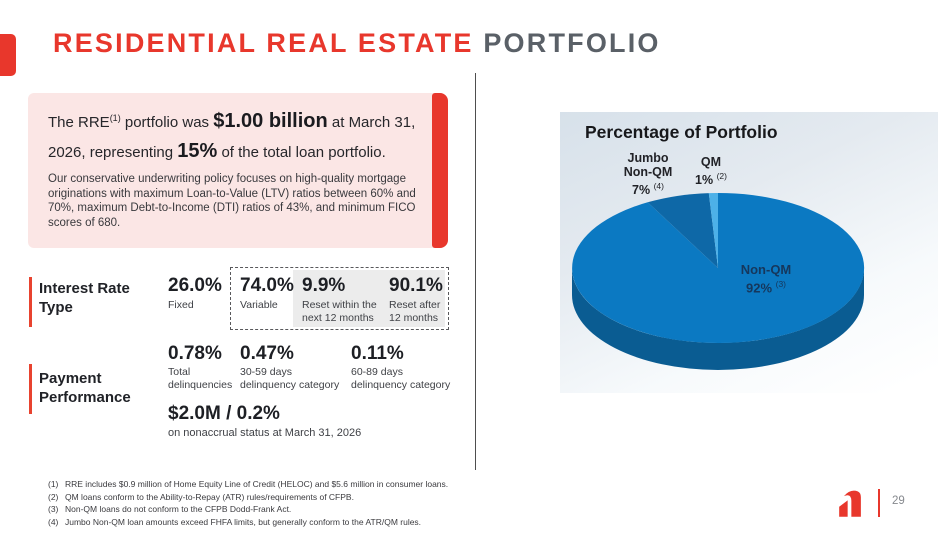 The image size is (949, 534). I want to click on pie-slice-non-qm, so click(718, 267).